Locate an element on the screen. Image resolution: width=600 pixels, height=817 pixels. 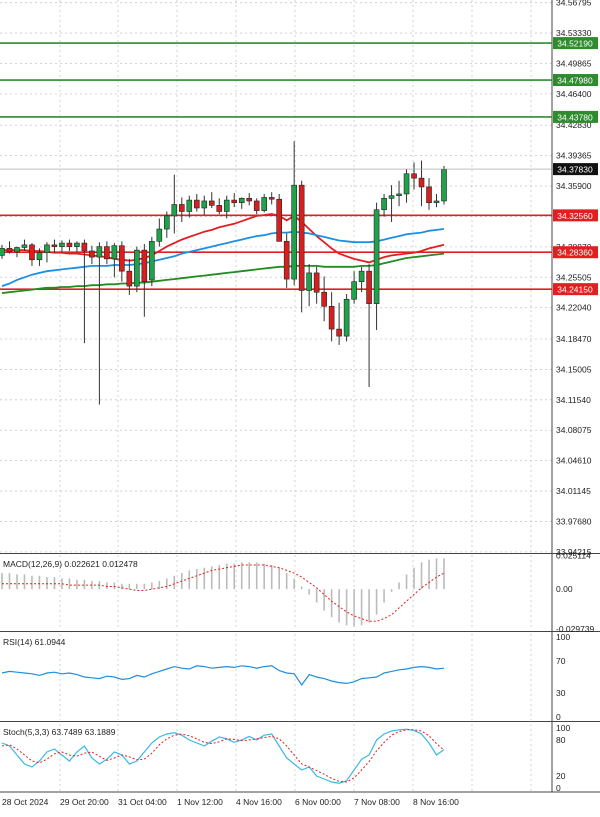
price-tick-label: 34.08075 is located at coordinates (574, 430).